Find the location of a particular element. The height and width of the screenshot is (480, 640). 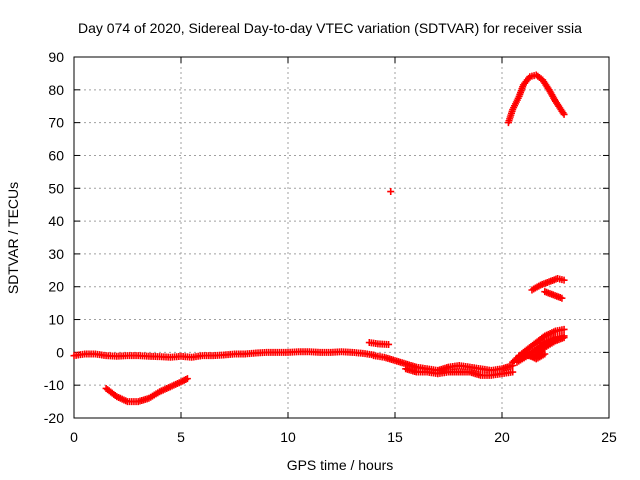

series-peak-arc is located at coordinates (536, 99).